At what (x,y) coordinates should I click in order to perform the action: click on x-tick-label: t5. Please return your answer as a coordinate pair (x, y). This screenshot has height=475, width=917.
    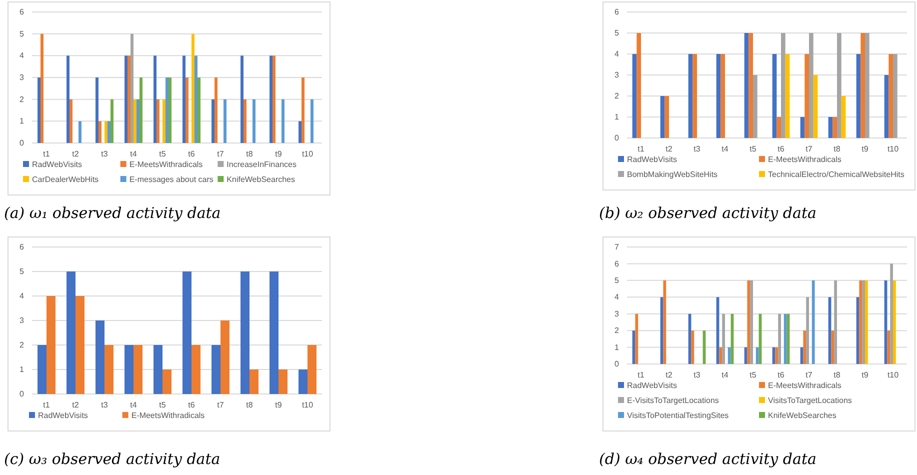
    Looking at the image, I should click on (162, 154).